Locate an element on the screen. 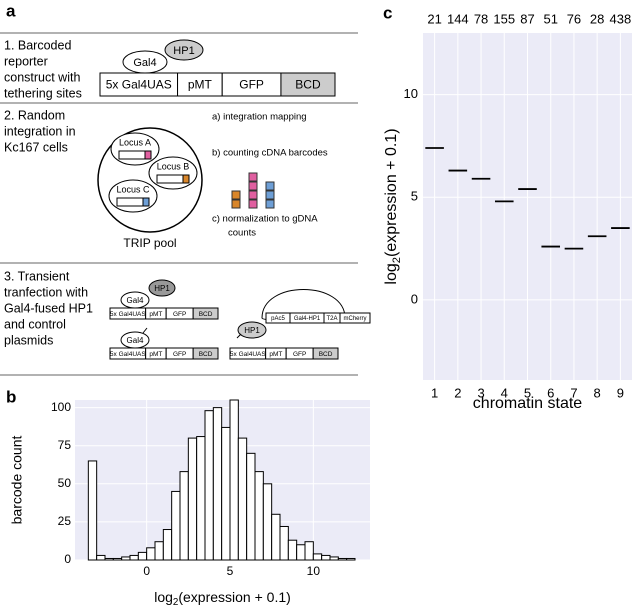 This screenshot has height=610, width=635. panel-label: b is located at coordinates (11, 396).